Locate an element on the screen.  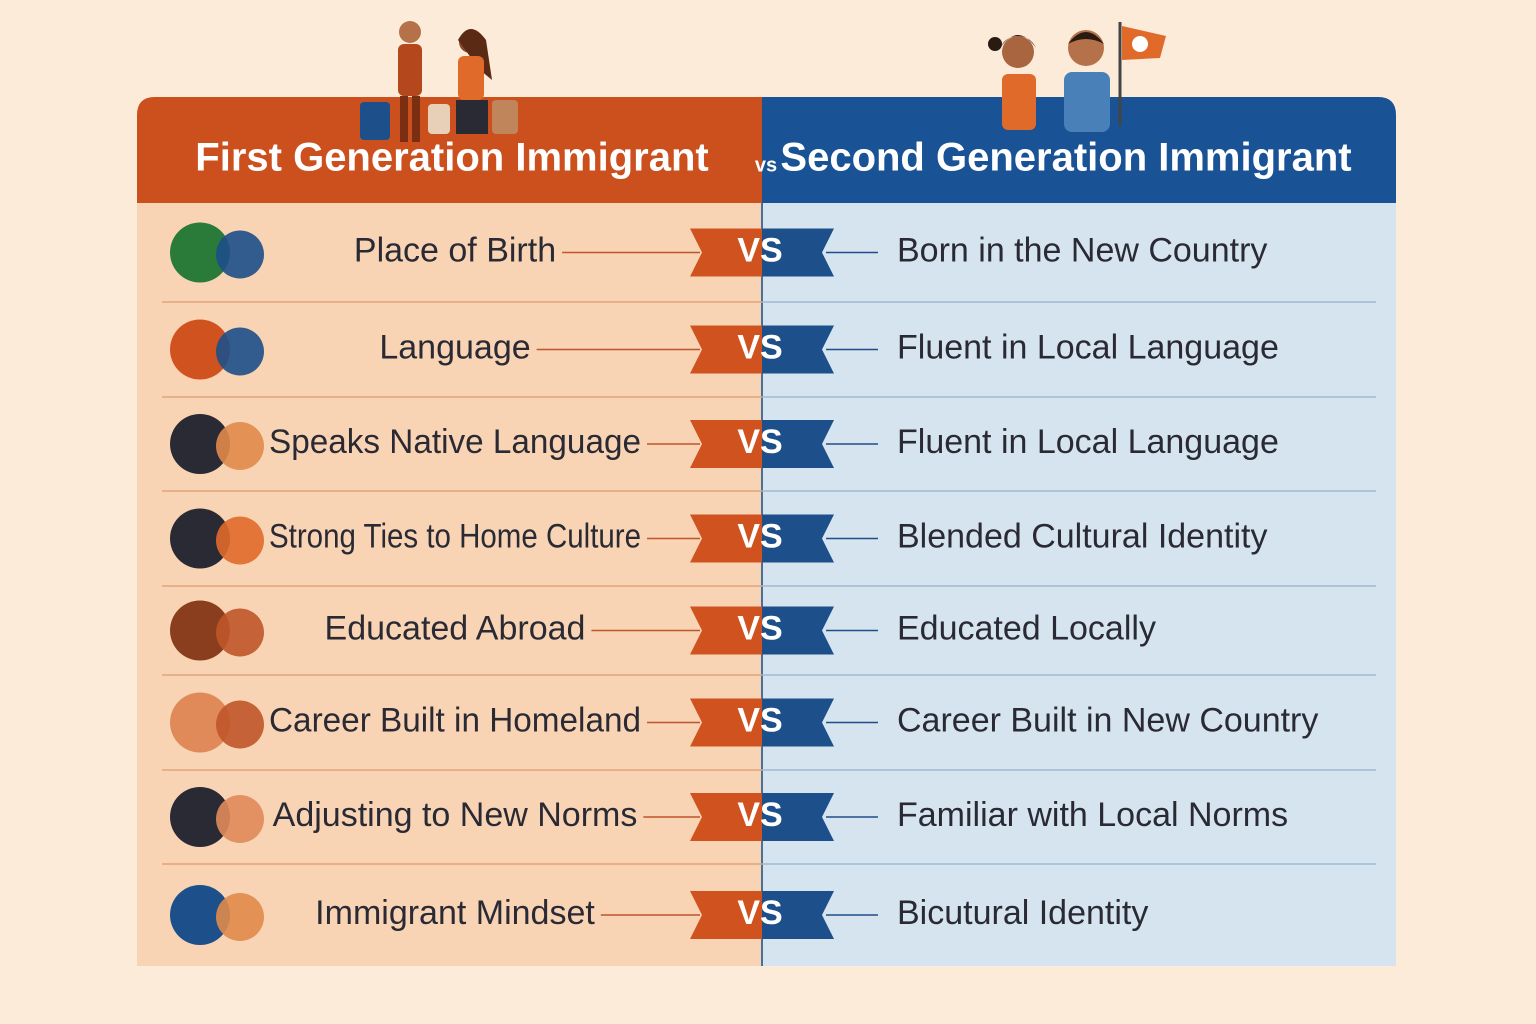
second-gen-people is located at coordinates (1077, 77).